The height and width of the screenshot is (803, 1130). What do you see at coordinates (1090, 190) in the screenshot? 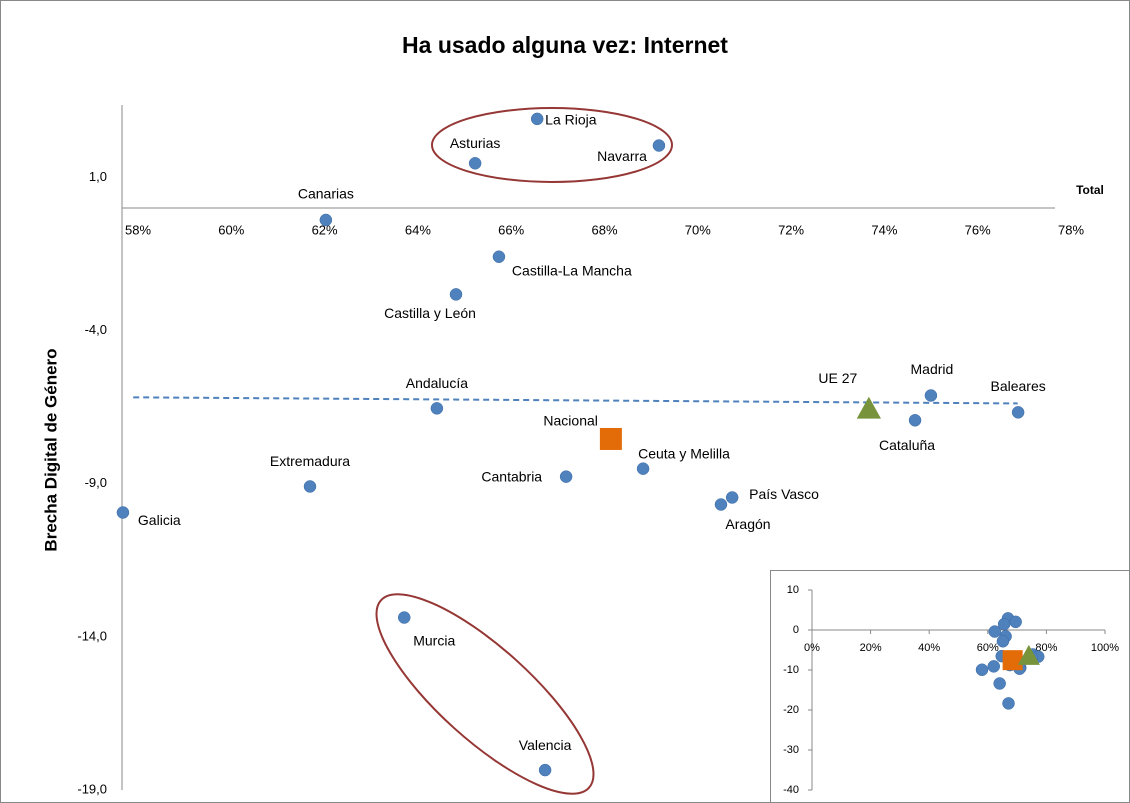
I see `x-axis-label: Total` at bounding box center [1090, 190].